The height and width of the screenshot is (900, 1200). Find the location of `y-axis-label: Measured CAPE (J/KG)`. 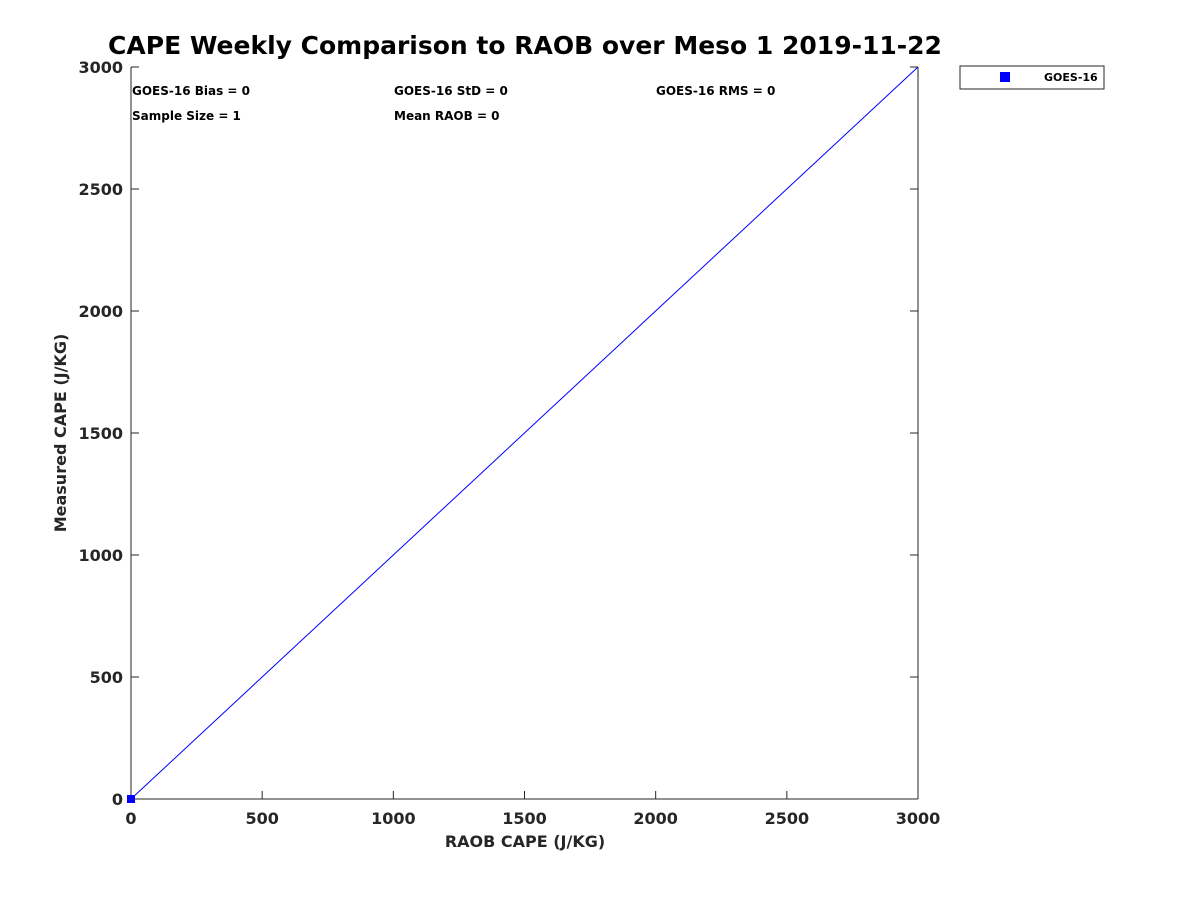

y-axis-label: Measured CAPE (J/KG) is located at coordinates (60, 433).